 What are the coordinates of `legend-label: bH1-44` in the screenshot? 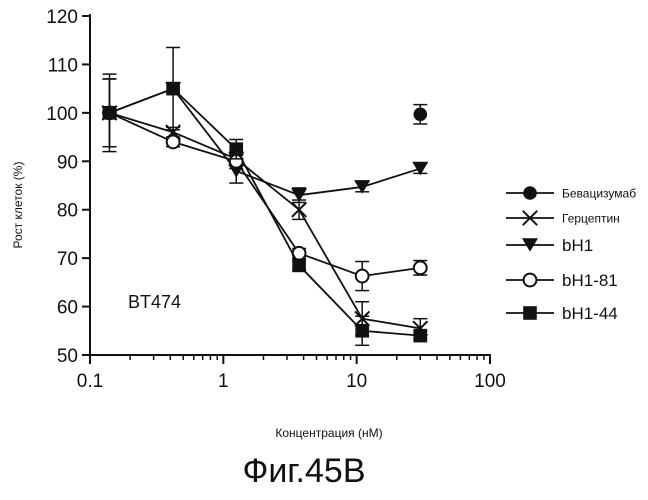 It's located at (590, 313).